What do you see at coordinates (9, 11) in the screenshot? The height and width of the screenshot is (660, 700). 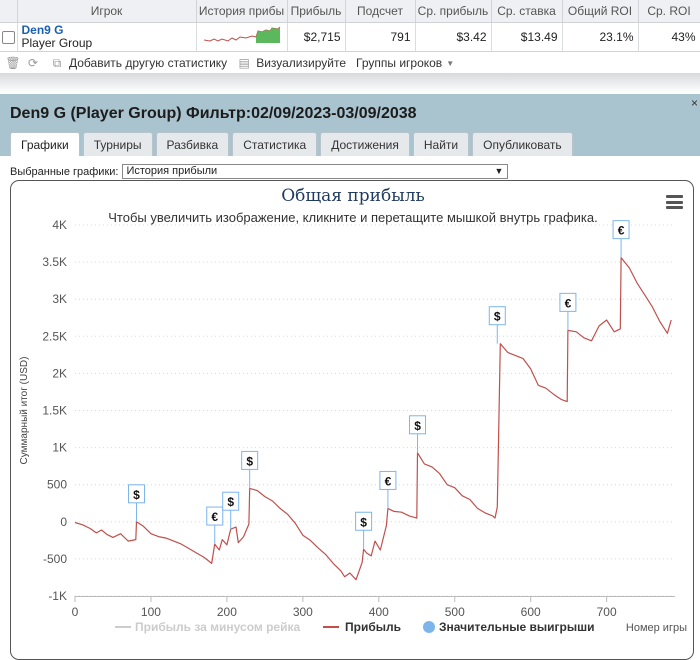 I see `header-select` at bounding box center [9, 11].